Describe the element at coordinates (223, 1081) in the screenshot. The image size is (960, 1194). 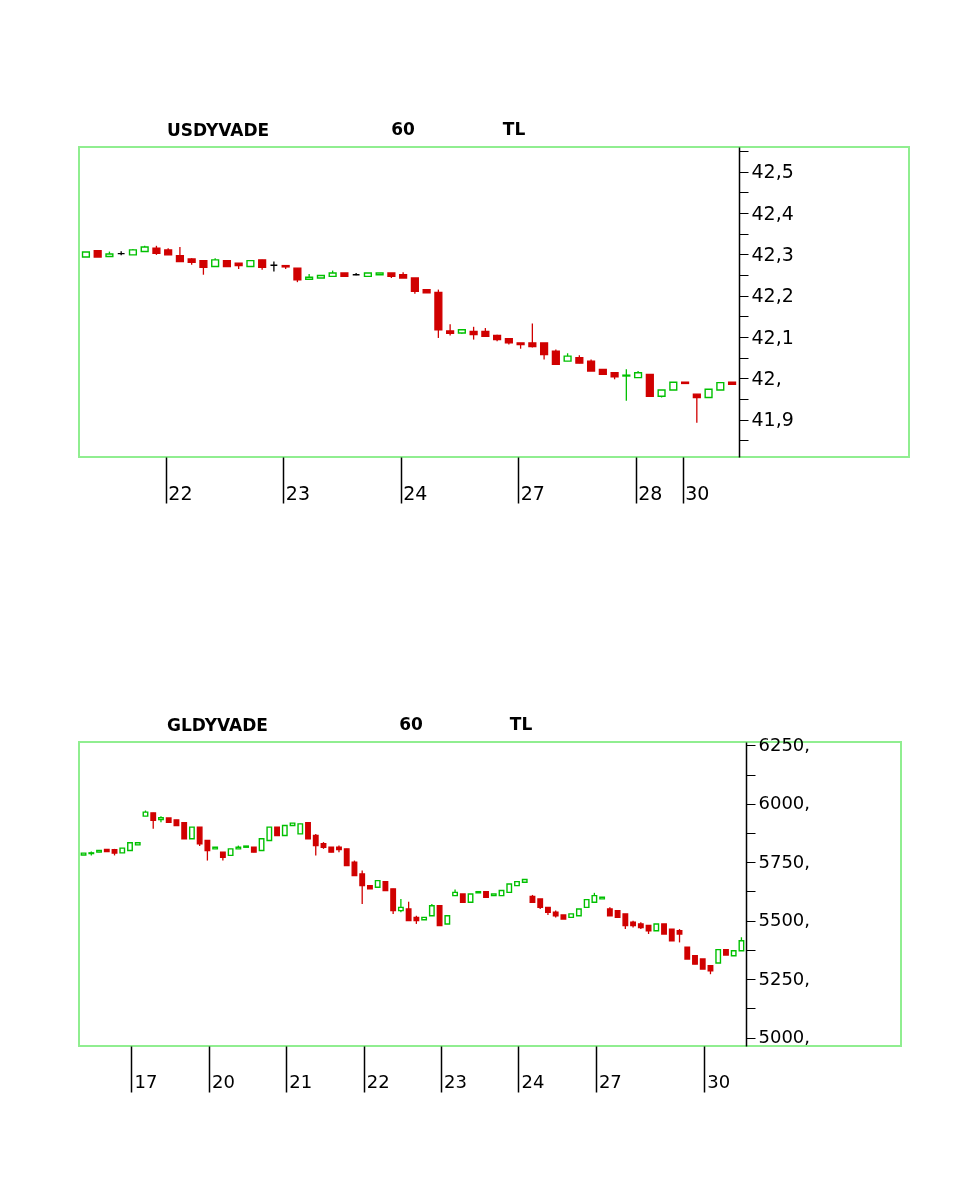
I see `x-tick-label: 20` at that location.